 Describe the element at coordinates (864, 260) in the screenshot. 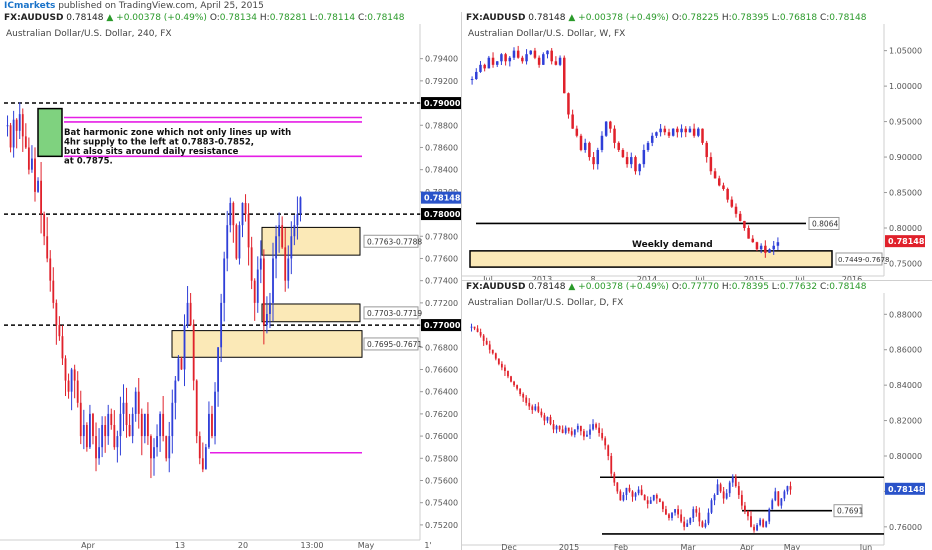

I see `zone-label: 0.7449-0.7678` at that location.